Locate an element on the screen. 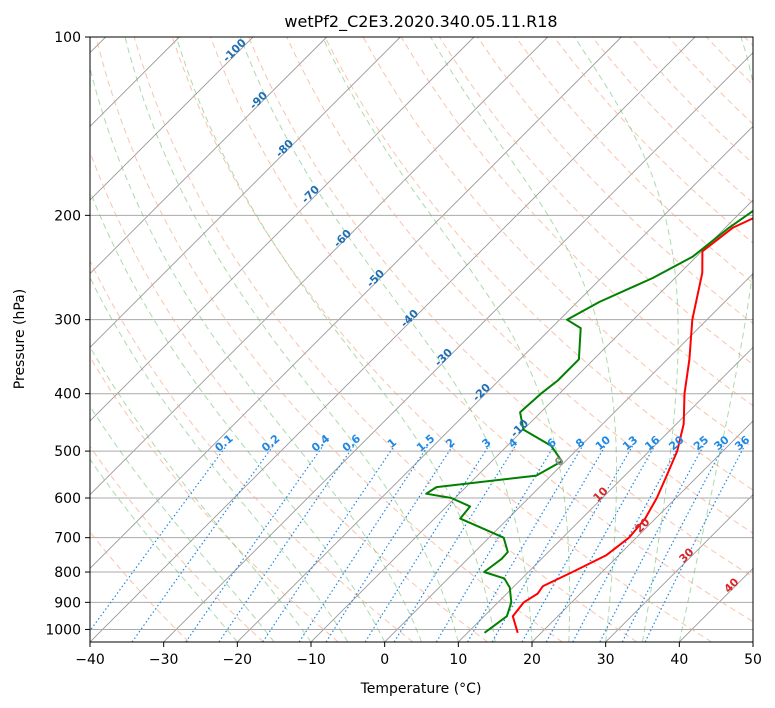 Image resolution: width=775 pixels, height=708 pixels. y-axis-label: Pressure (hPa) is located at coordinates (20, 339).